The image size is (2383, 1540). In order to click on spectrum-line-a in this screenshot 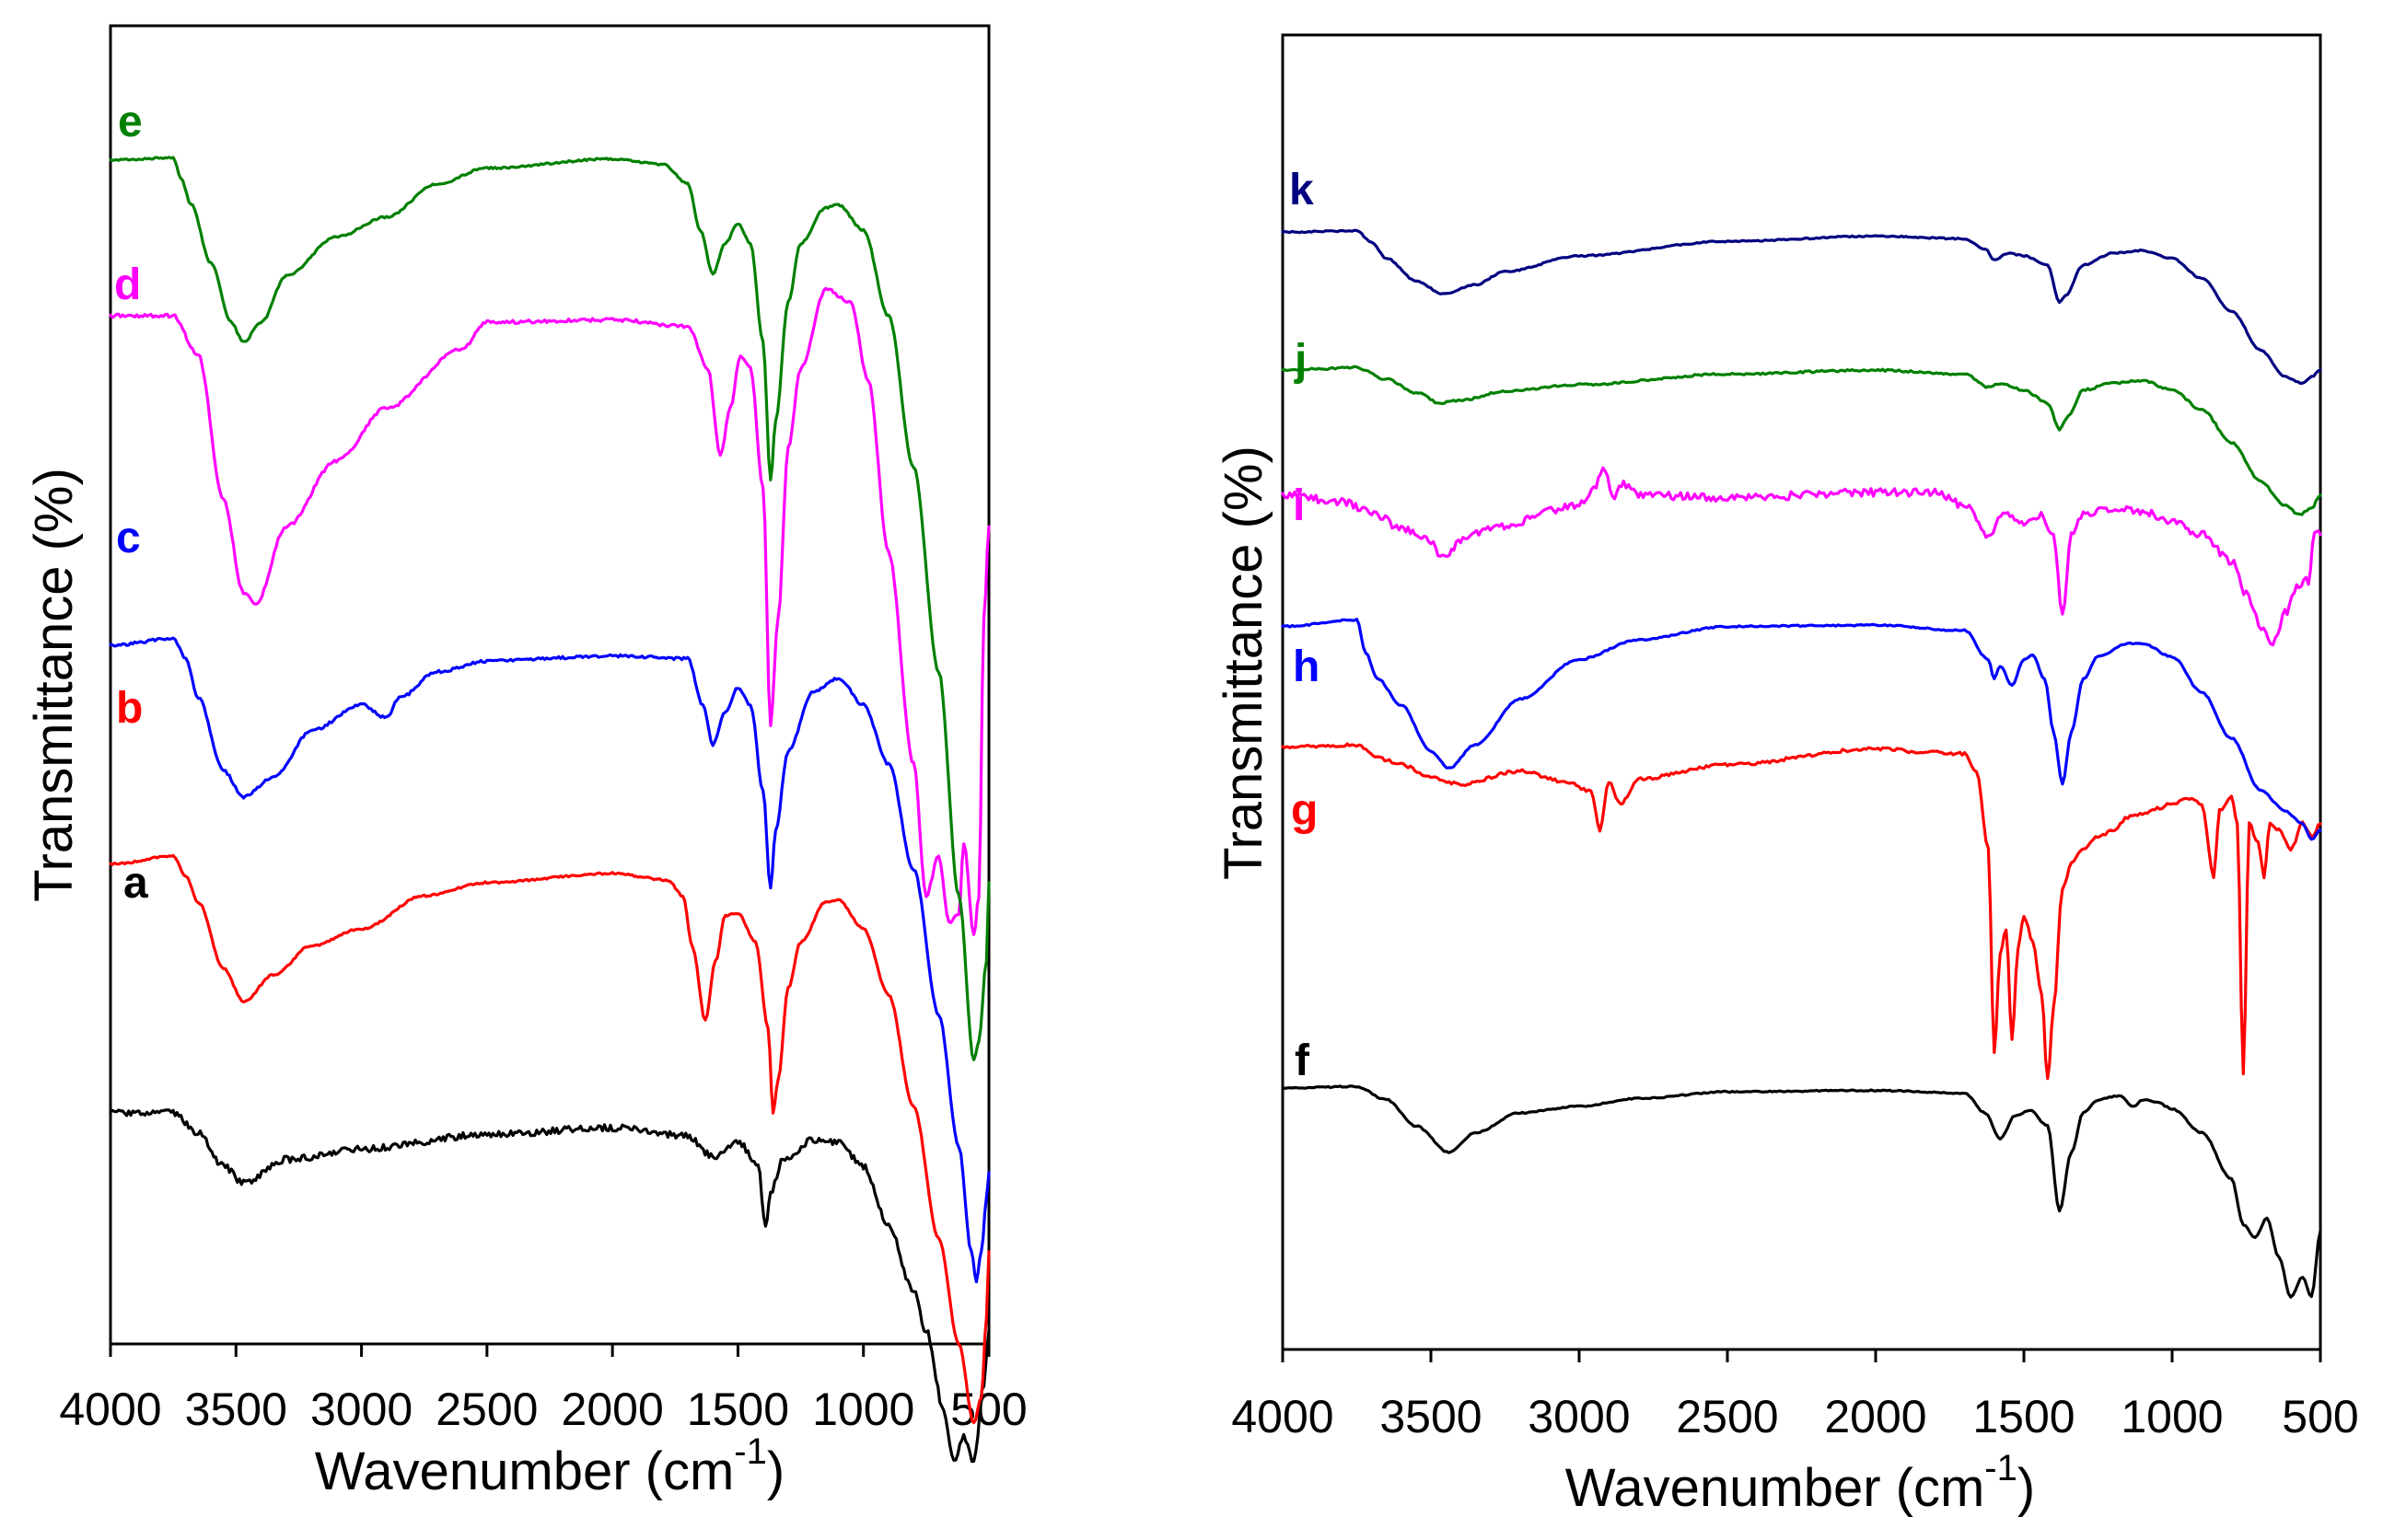, I will do `click(550, 1286)`.